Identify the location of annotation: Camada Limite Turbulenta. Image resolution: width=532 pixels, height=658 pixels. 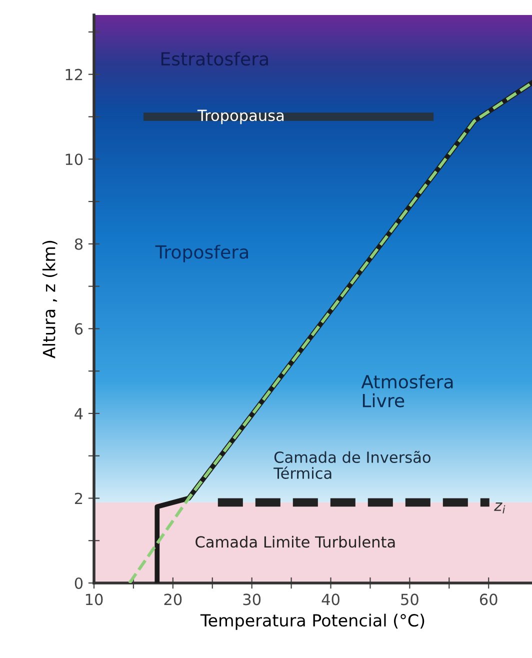
(295, 542).